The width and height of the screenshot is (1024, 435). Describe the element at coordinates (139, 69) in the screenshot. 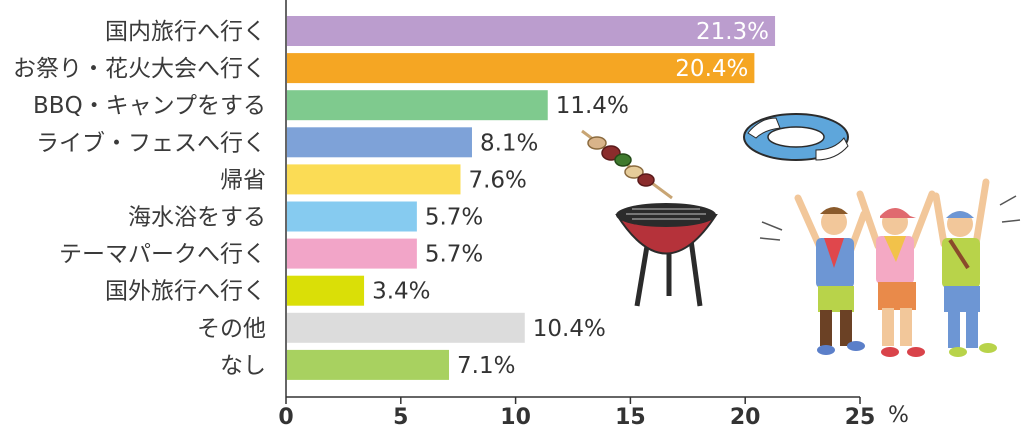

I see `category-label: お祭り・花火大会へ行く` at that location.